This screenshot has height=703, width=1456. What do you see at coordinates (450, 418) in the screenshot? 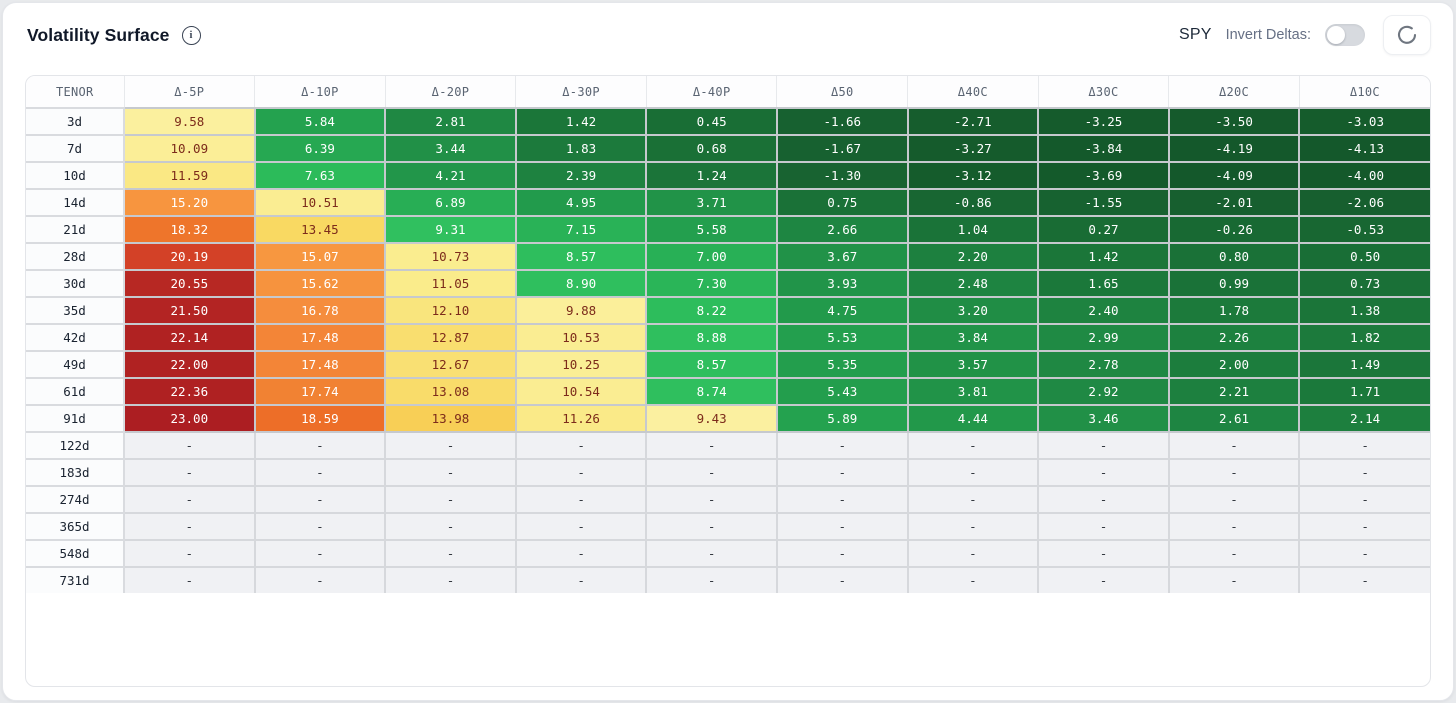
I see `vol-cell: 13.98` at bounding box center [450, 418].